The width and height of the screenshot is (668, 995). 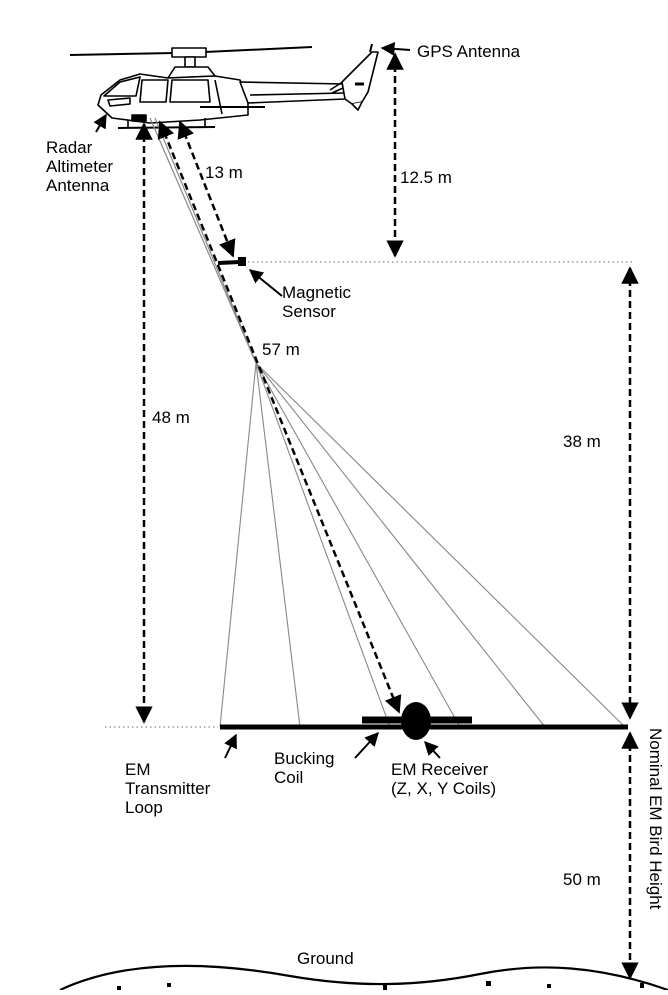 I want to click on gps-antenna-label: GPS Antenna, so click(x=469, y=51).